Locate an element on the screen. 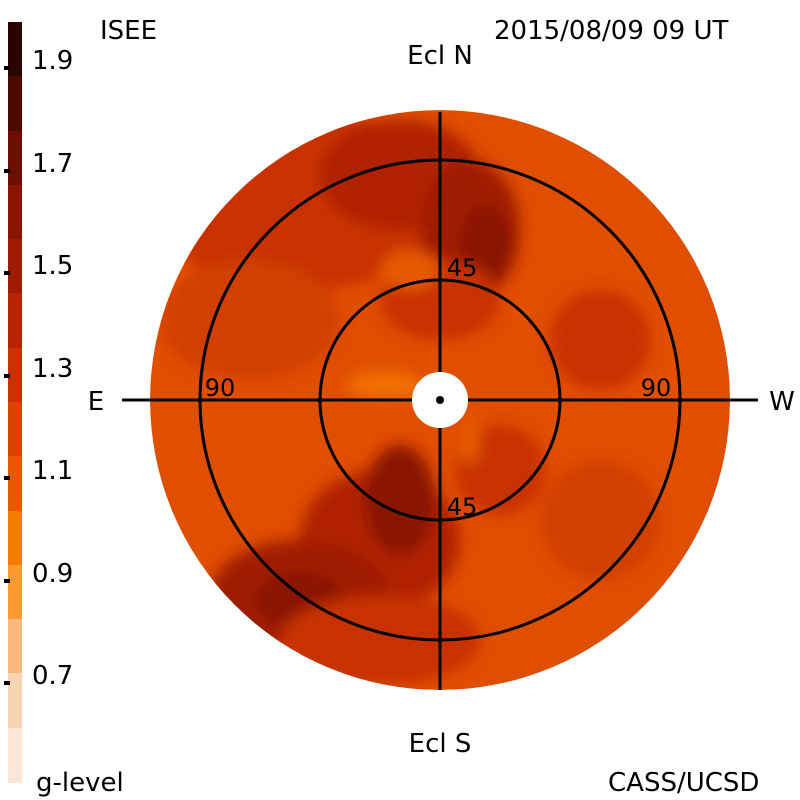 This screenshot has height=800, width=800. colorbar-tick-label: 0.7 is located at coordinates (53, 676).